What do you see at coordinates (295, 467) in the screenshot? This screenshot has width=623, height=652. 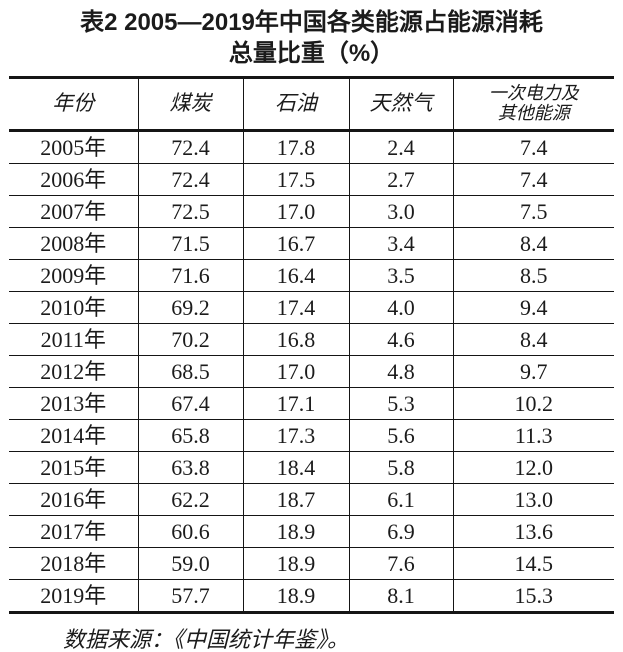 I see `value-cell: 18.4` at bounding box center [295, 467].